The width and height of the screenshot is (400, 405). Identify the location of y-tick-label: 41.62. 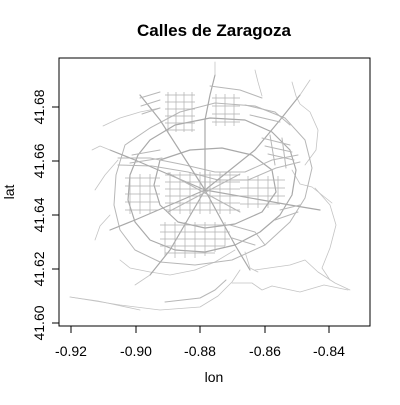
(39, 268).